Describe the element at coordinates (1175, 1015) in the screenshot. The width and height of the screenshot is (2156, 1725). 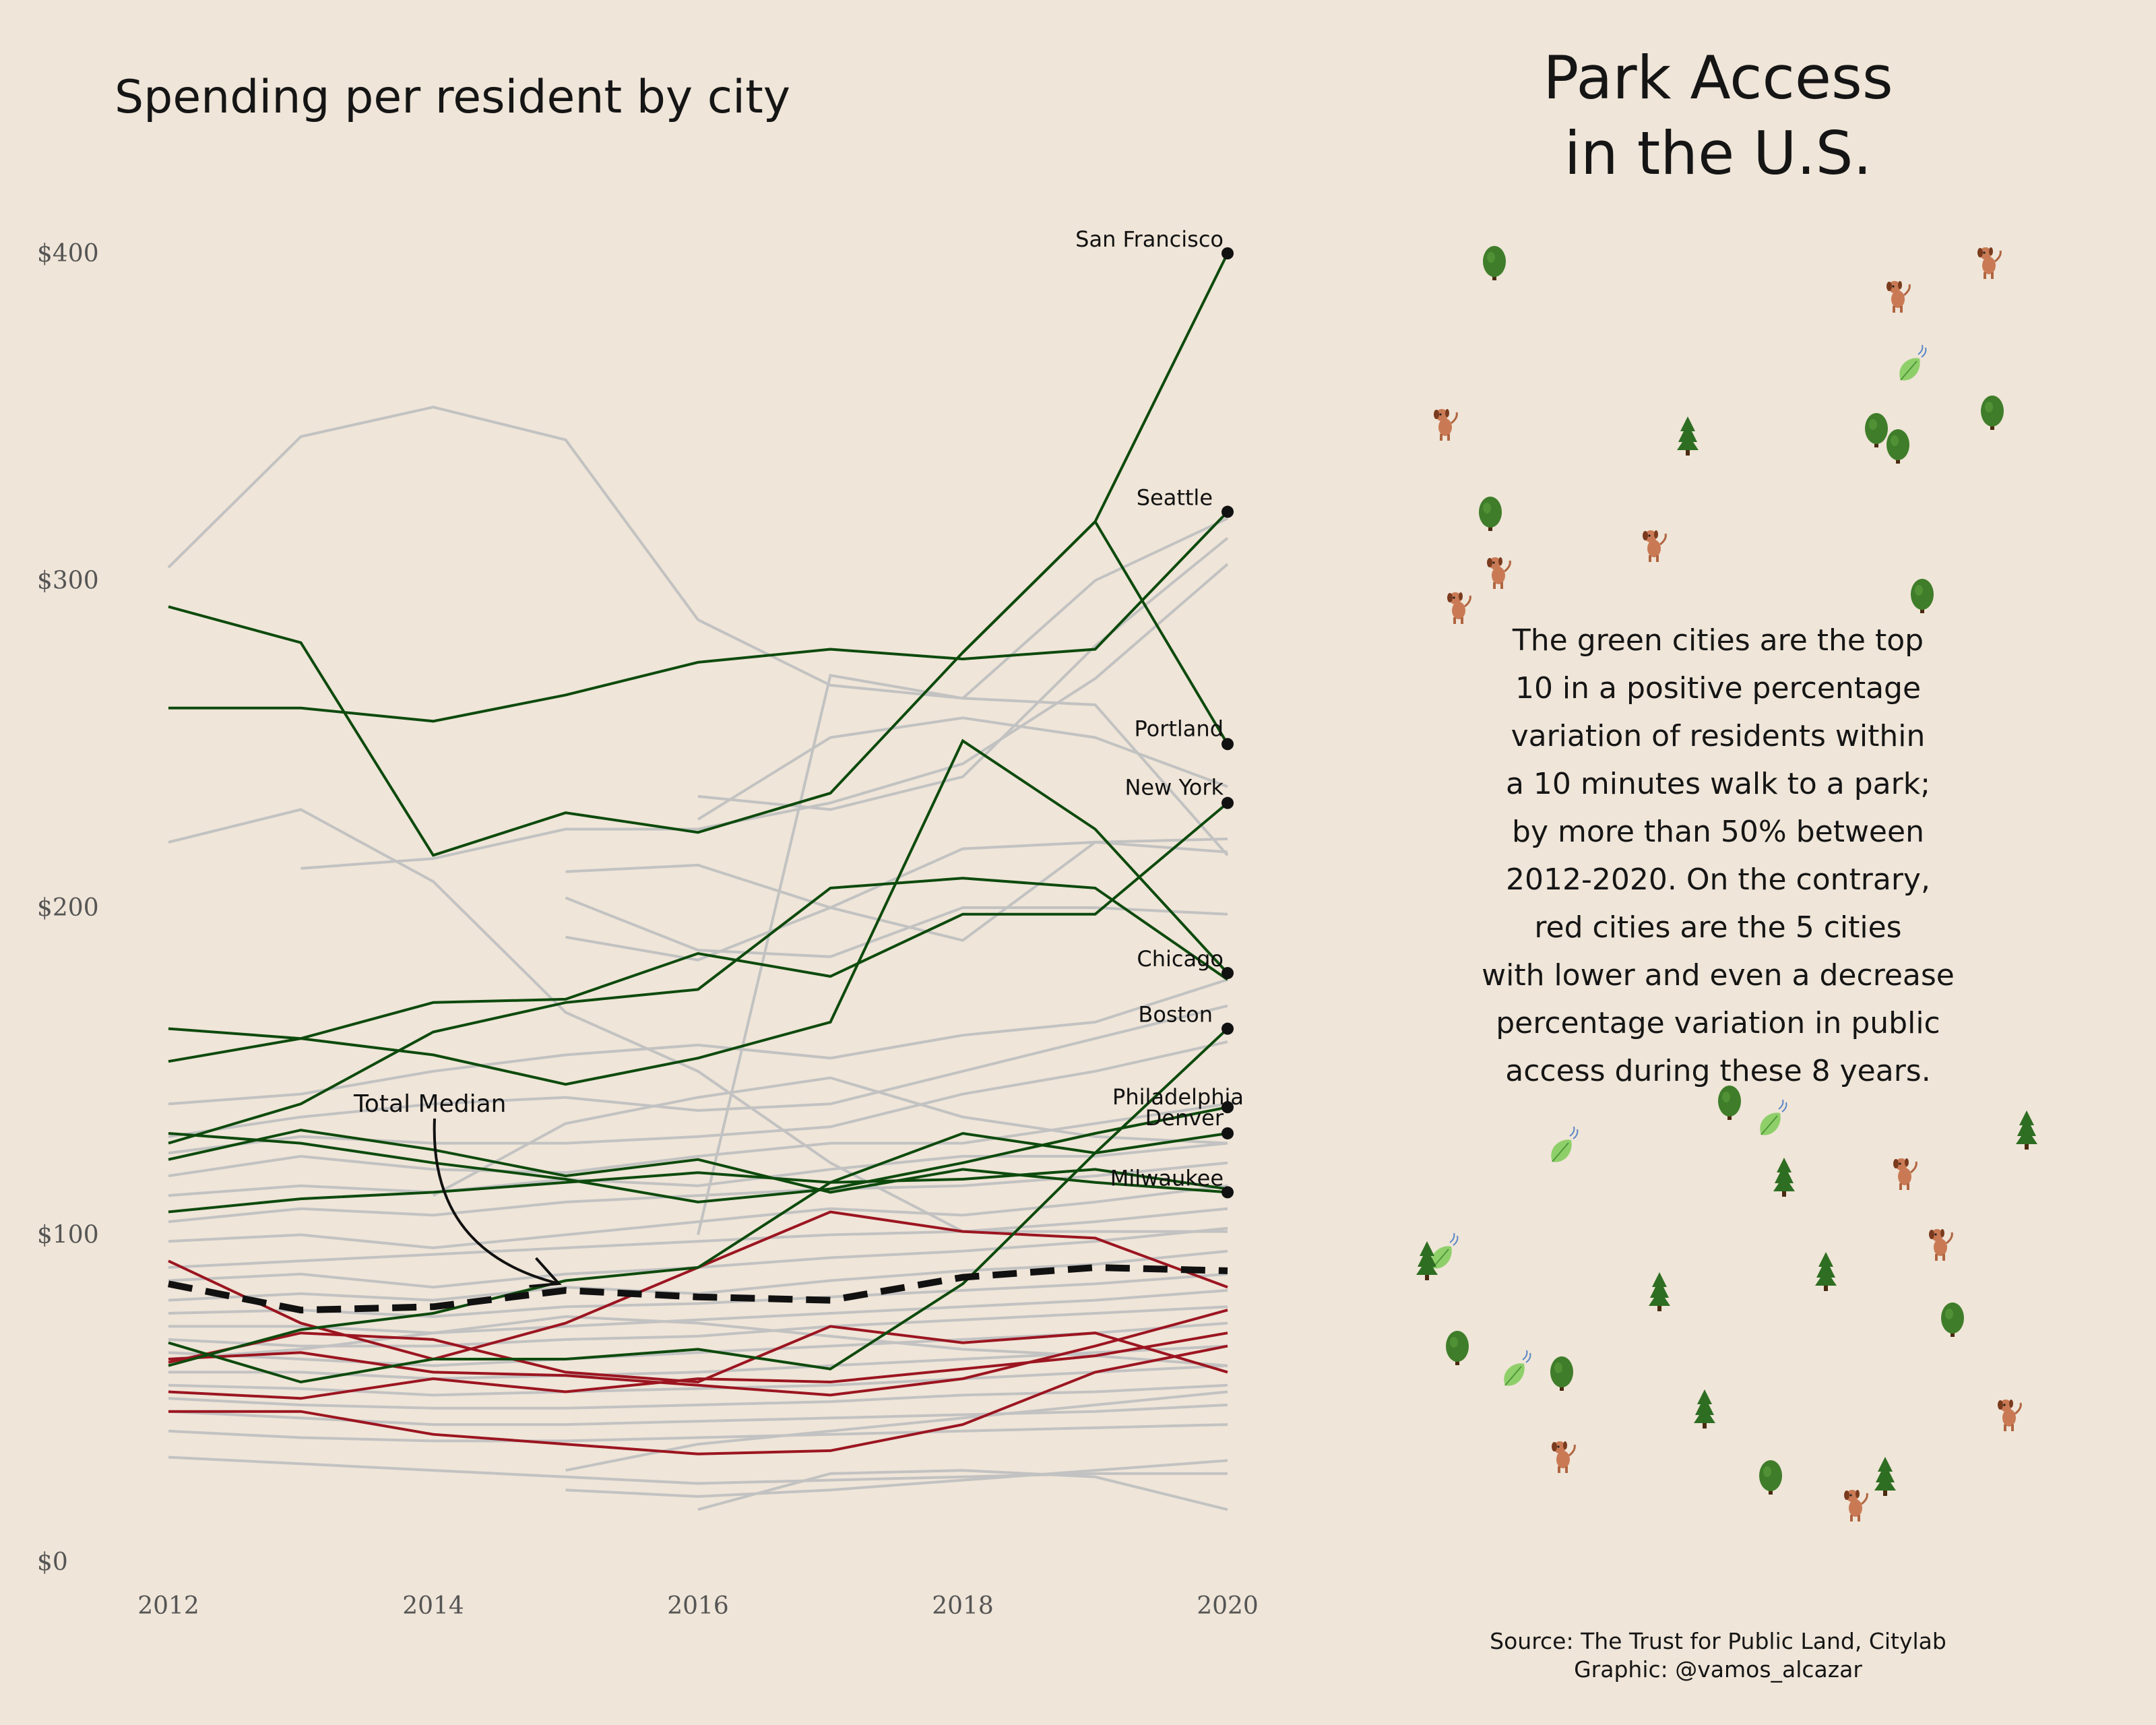
I see `city-label: Boston` at that location.